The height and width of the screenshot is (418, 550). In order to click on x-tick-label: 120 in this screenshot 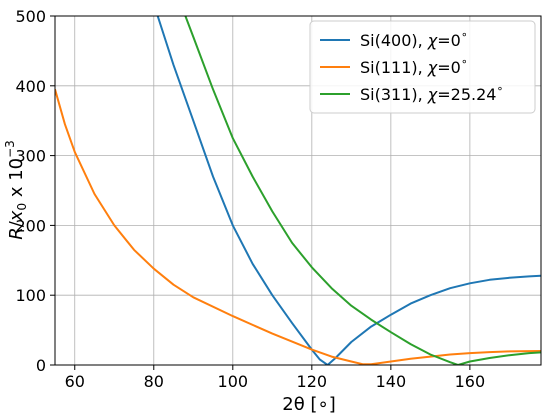, I will do `click(312, 381)`.